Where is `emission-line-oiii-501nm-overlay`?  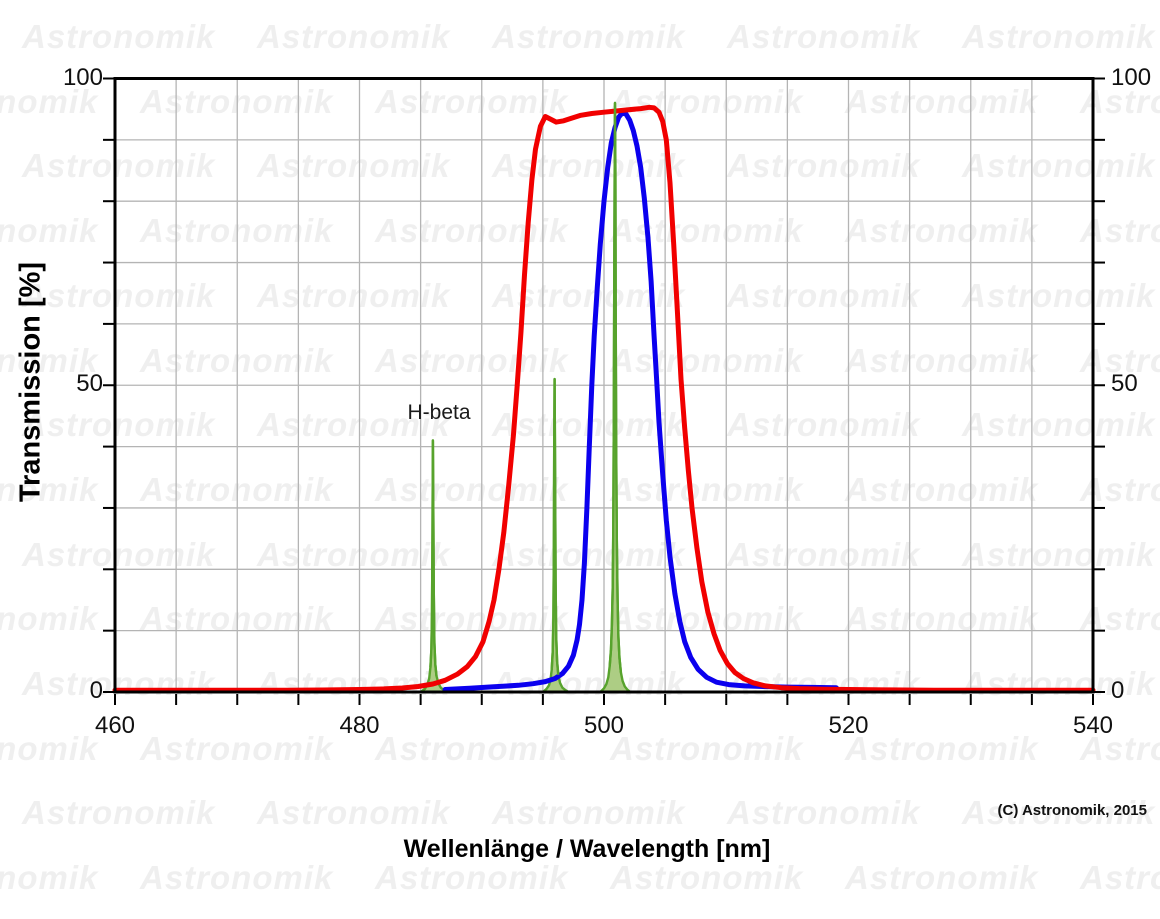 emission-line-oiii-501nm-overlay is located at coordinates (615, 387).